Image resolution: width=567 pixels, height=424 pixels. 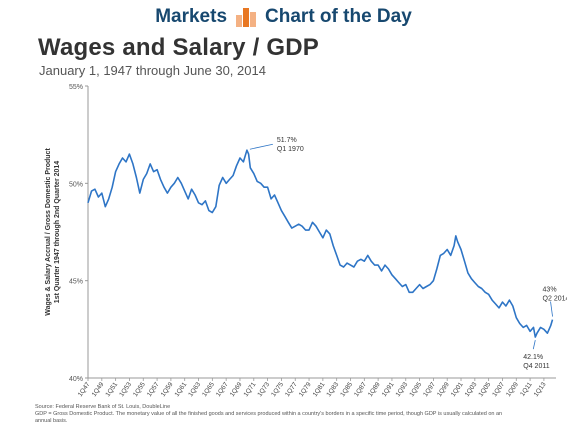 What do you see at coordinates (76, 282) in the screenshot?
I see `y-tick-label: 45%` at bounding box center [76, 282].